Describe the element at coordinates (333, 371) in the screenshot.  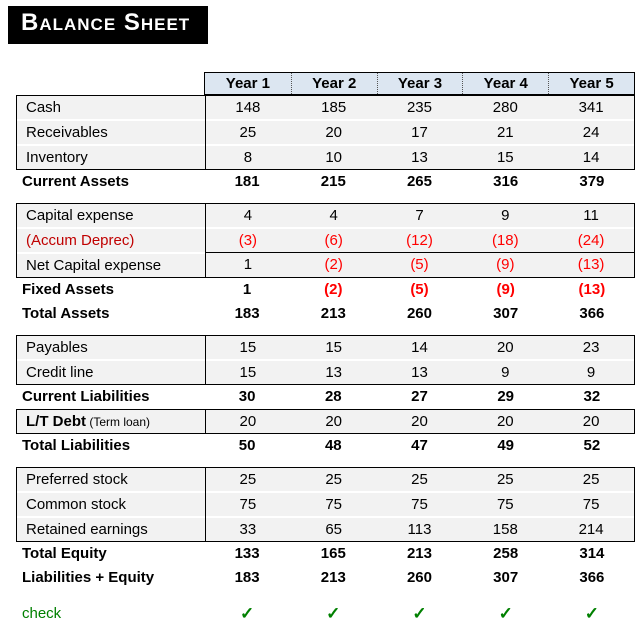
I see `credit-line-year-2: 13` at that location.